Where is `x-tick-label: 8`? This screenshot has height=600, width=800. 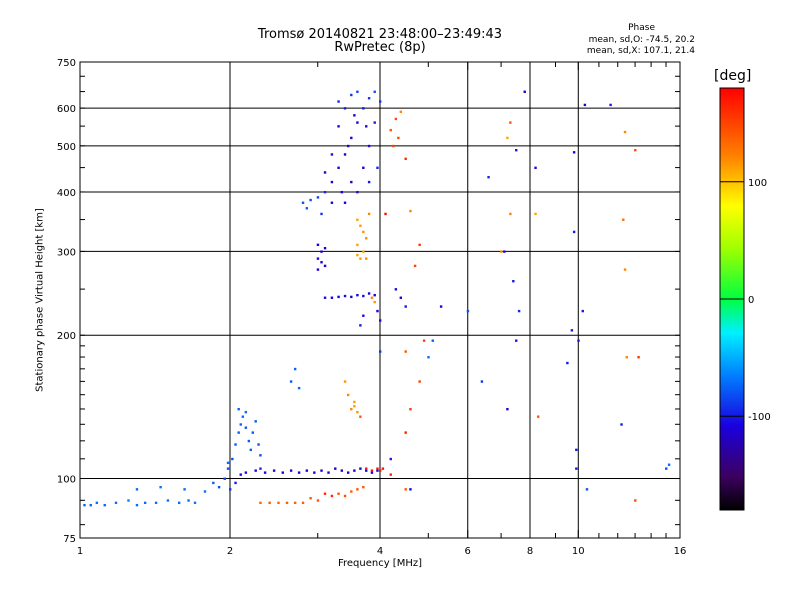
x-tick-label: 8 is located at coordinates (530, 551).